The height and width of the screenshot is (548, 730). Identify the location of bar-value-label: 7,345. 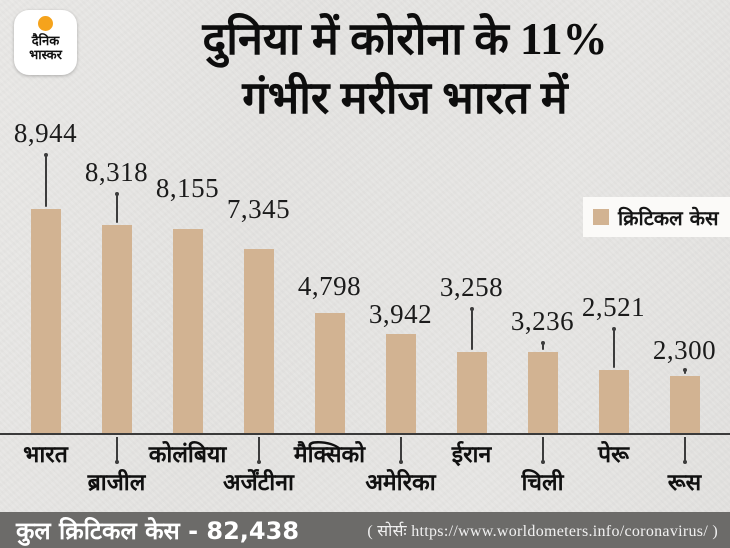
(258, 209).